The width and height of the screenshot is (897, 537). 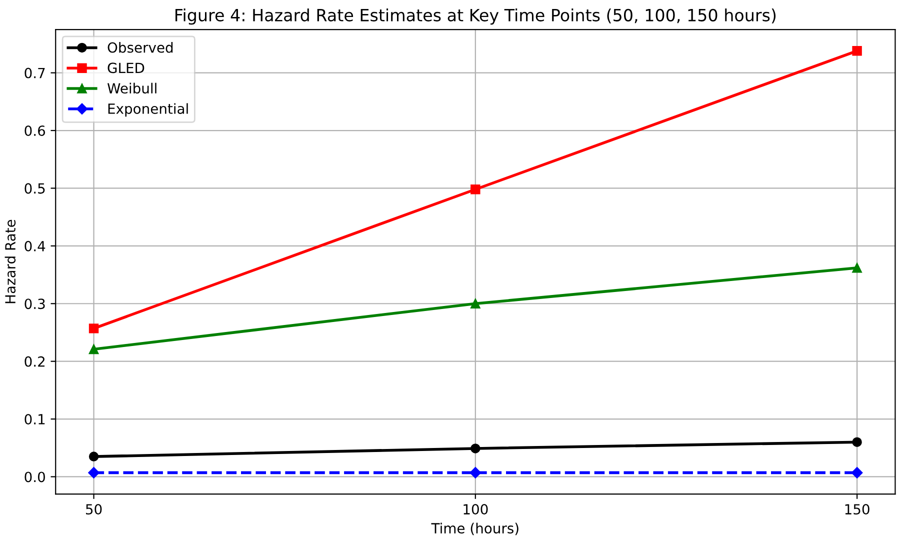 What do you see at coordinates (476, 509) in the screenshot?
I see `x-tick-label: 100` at bounding box center [476, 509].